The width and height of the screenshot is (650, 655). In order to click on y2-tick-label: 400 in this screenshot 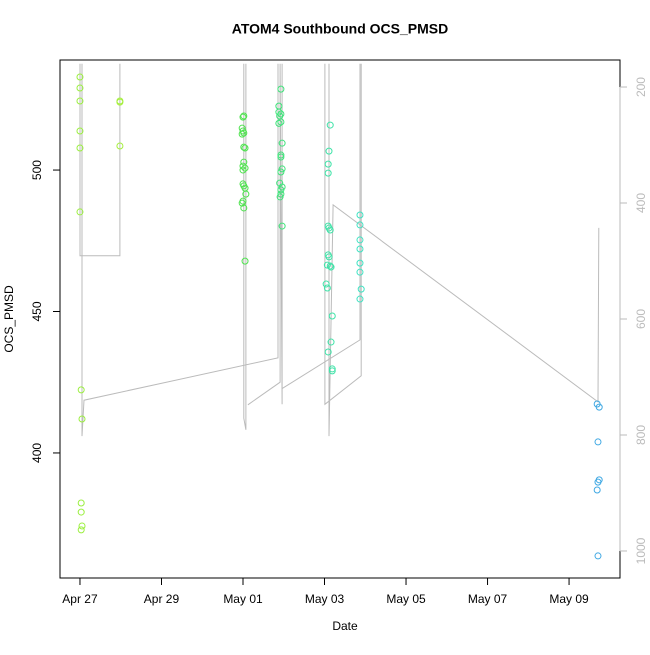, I will do `click(641, 203)`.